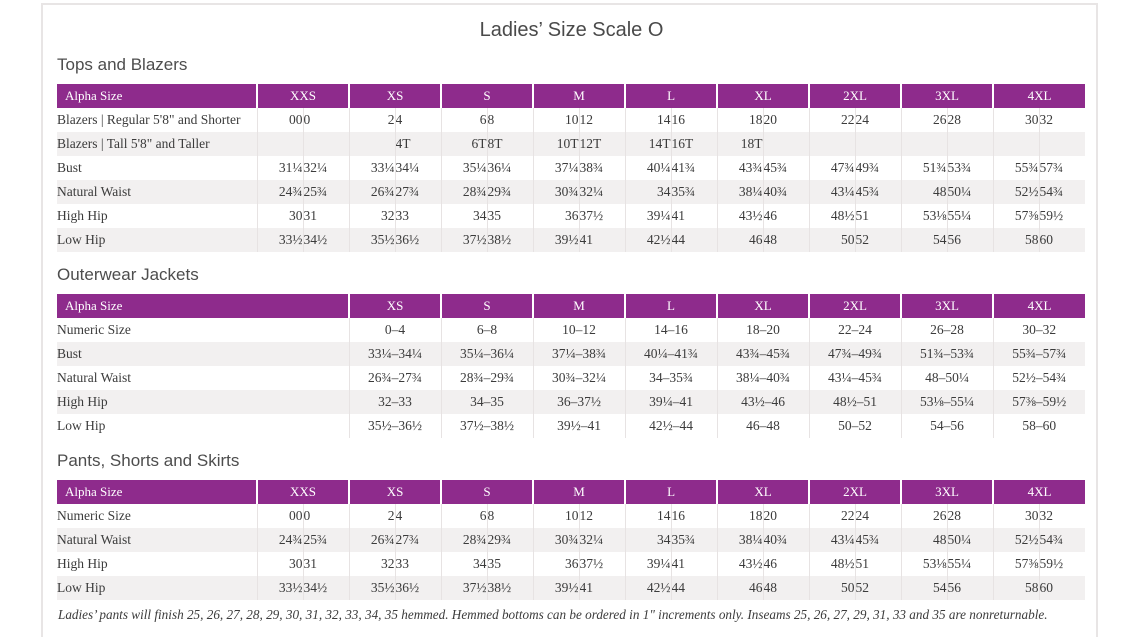 This screenshot has height=637, width=1140. What do you see at coordinates (510, 168) in the screenshot?
I see `value-cell: 36¼` at bounding box center [510, 168].